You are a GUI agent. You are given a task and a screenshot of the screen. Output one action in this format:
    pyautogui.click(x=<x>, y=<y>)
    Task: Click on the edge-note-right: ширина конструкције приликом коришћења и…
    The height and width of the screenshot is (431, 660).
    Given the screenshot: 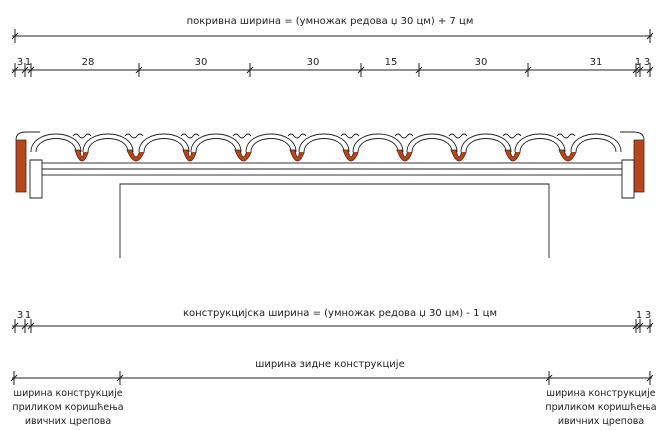 What is the action you would take?
    pyautogui.click(x=600, y=407)
    